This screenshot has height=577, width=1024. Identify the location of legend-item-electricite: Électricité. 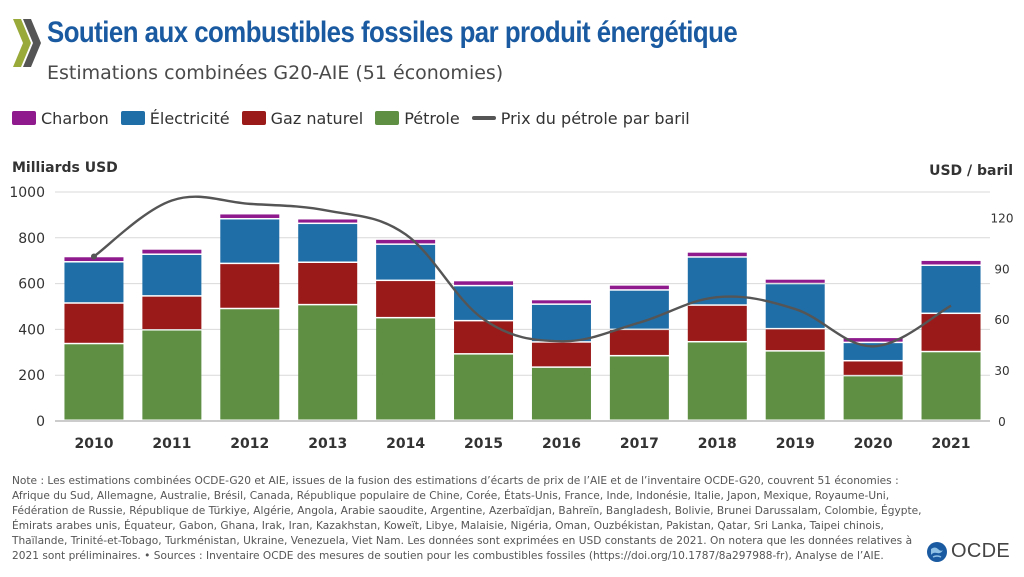
(175, 118).